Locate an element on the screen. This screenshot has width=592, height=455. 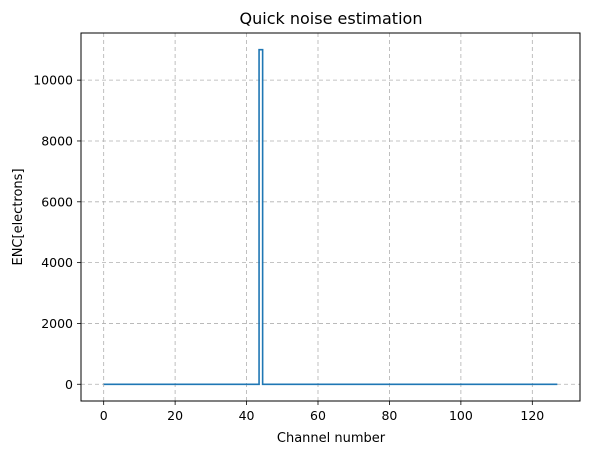
x-tick-label: 80 is located at coordinates (389, 415).